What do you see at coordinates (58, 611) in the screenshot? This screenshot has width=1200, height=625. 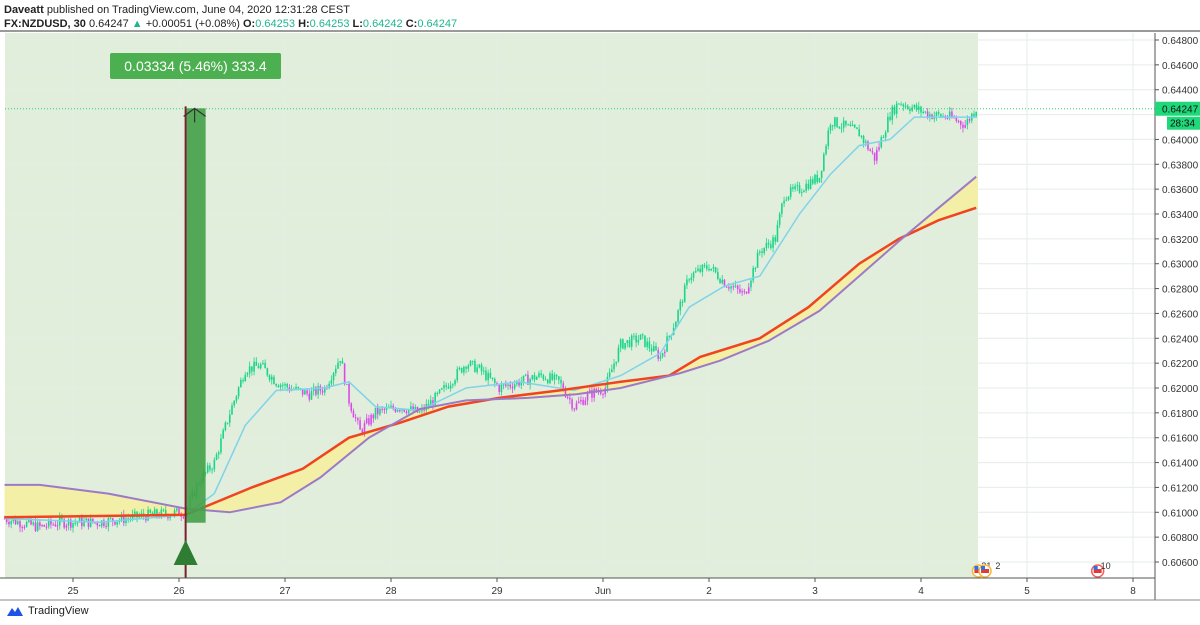 I see `footer-brand: TradingView` at bounding box center [58, 611].